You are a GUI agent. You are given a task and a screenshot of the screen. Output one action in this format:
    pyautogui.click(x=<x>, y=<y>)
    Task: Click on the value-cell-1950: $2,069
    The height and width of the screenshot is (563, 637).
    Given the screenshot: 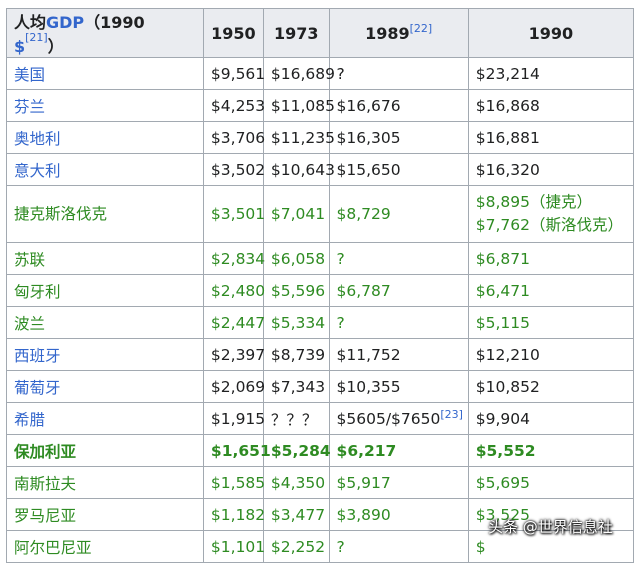 What is the action you would take?
    pyautogui.click(x=233, y=386)
    